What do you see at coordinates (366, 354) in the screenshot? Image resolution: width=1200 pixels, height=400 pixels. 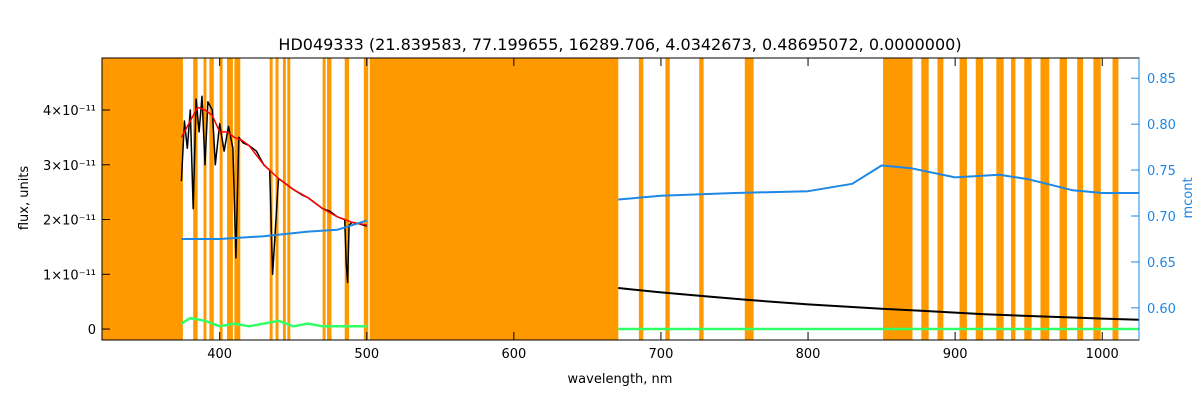 I see `x-tick-label: 500` at bounding box center [366, 354].